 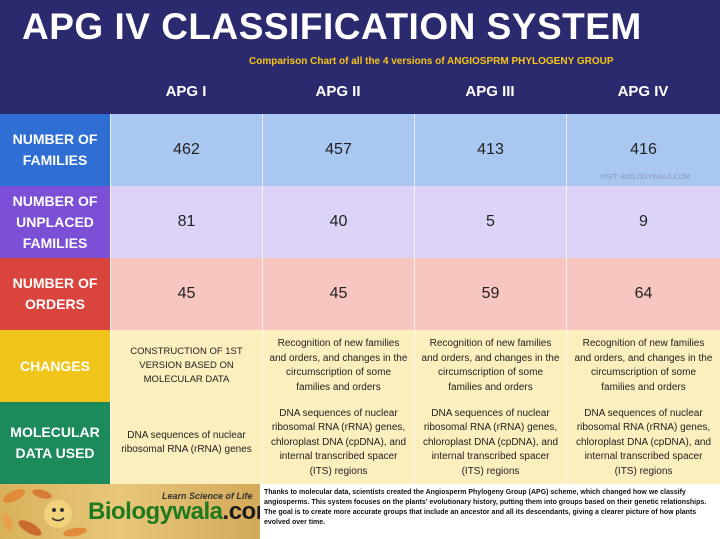 What do you see at coordinates (645, 177) in the screenshot?
I see `watermark-text: VISIT: BIOLOGYWALA.COM` at bounding box center [645, 177].